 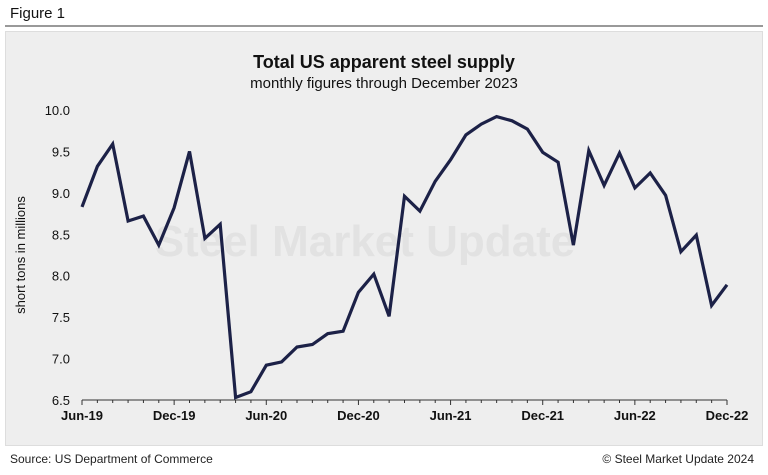 I want to click on source-note: Source: US Department of Commerce, so click(x=111, y=459).